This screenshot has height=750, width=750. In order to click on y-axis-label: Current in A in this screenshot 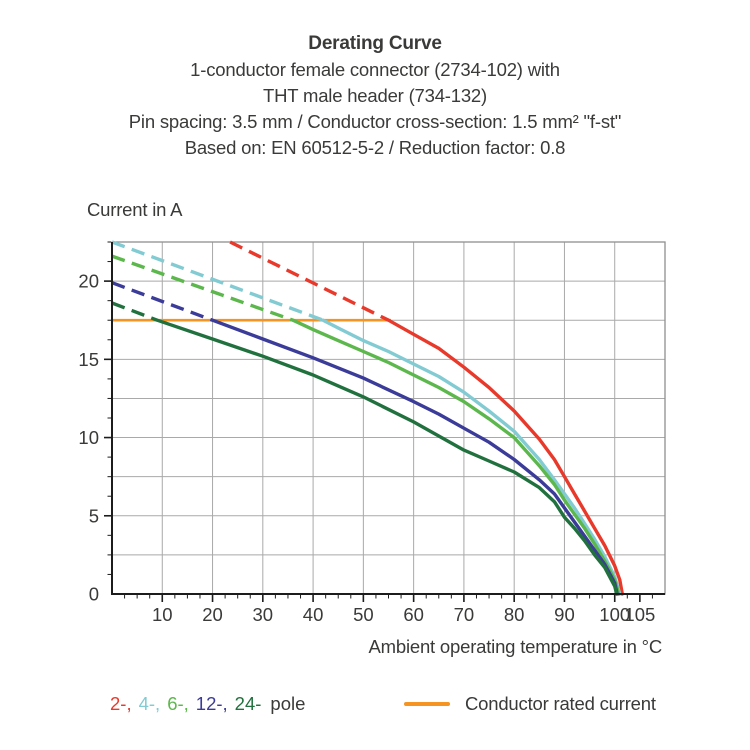, I will do `click(135, 209)`.